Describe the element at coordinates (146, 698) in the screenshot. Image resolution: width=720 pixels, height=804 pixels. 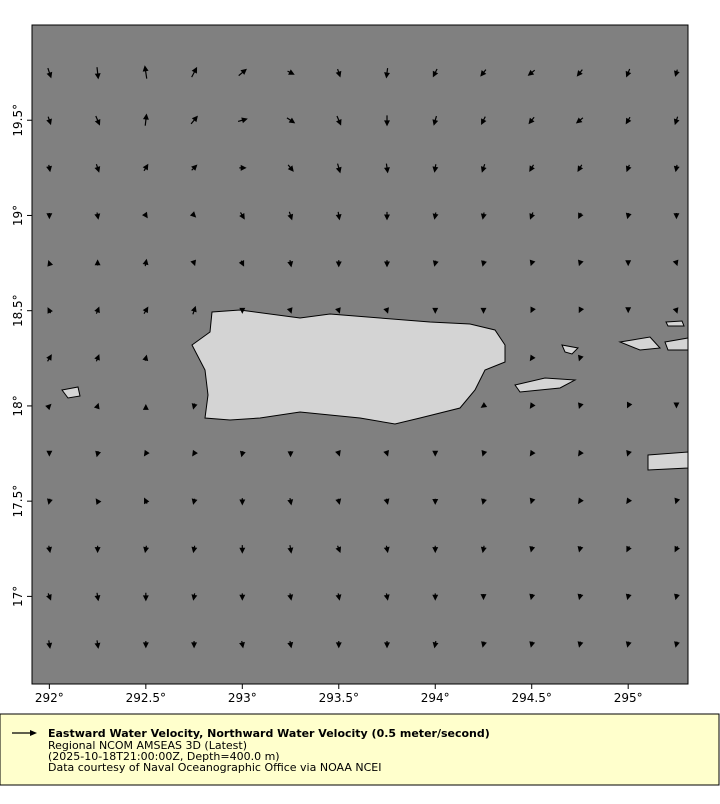
I see `x-tick-label: 292.5°` at that location.